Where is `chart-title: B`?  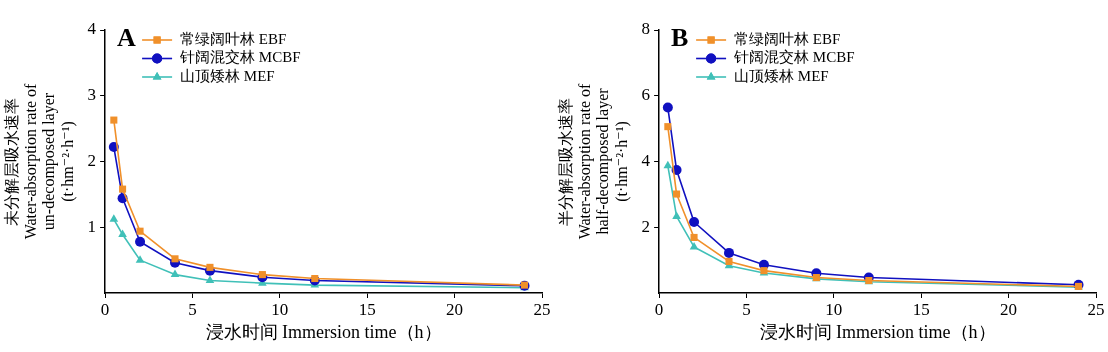 chart-title: B is located at coordinates (680, 37).